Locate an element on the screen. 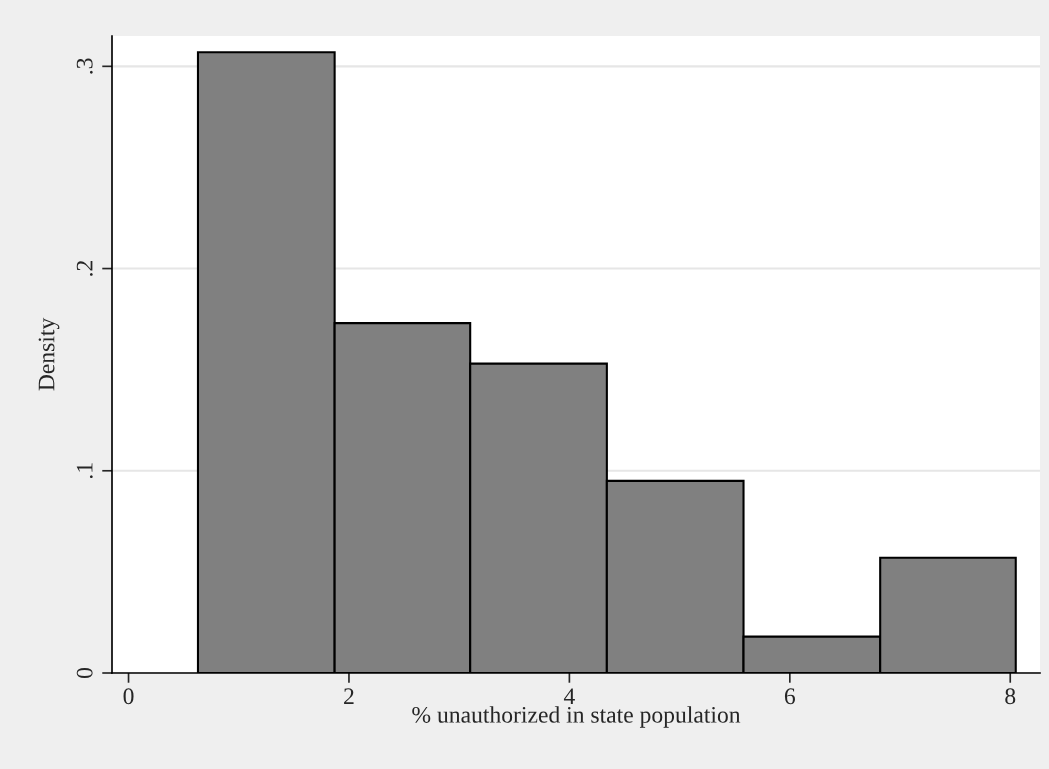 Image resolution: width=1049 pixels, height=769 pixels. x-tick-label: 2 is located at coordinates (349, 696).